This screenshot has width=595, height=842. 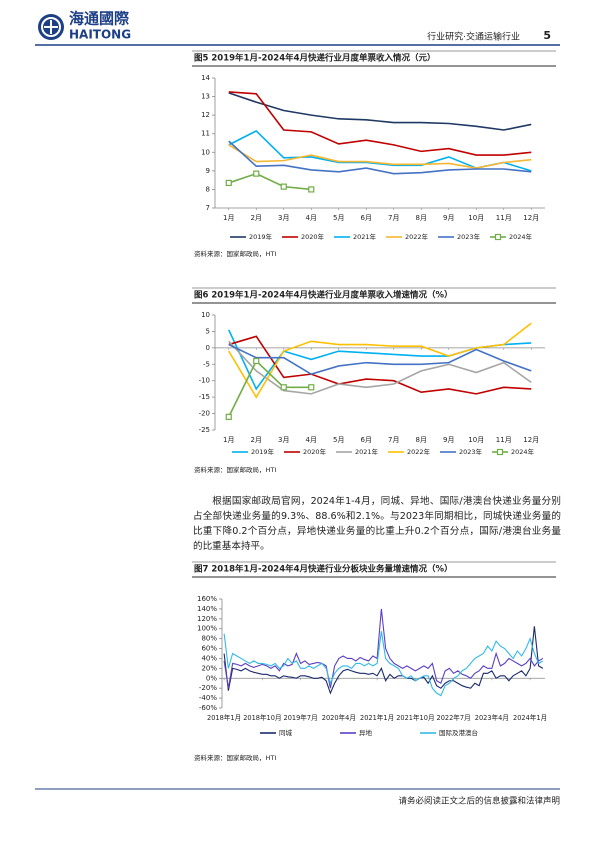 I want to click on y-tick-label: -20%, so click(x=208, y=688).